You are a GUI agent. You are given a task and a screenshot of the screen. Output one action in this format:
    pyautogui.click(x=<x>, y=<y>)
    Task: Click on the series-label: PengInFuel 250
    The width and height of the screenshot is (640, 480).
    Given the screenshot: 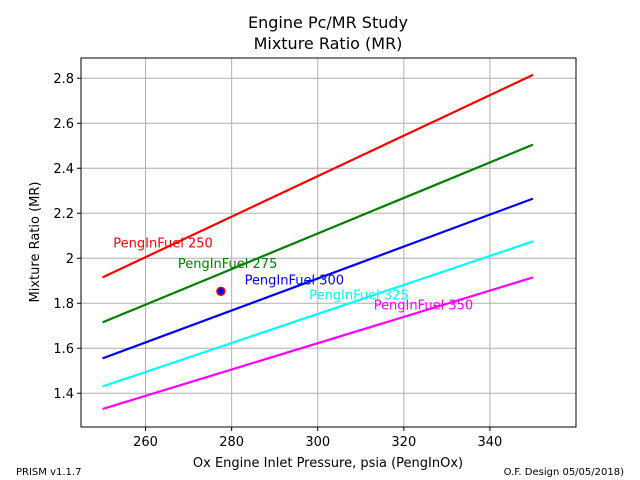 What is the action you would take?
    pyautogui.click(x=163, y=244)
    